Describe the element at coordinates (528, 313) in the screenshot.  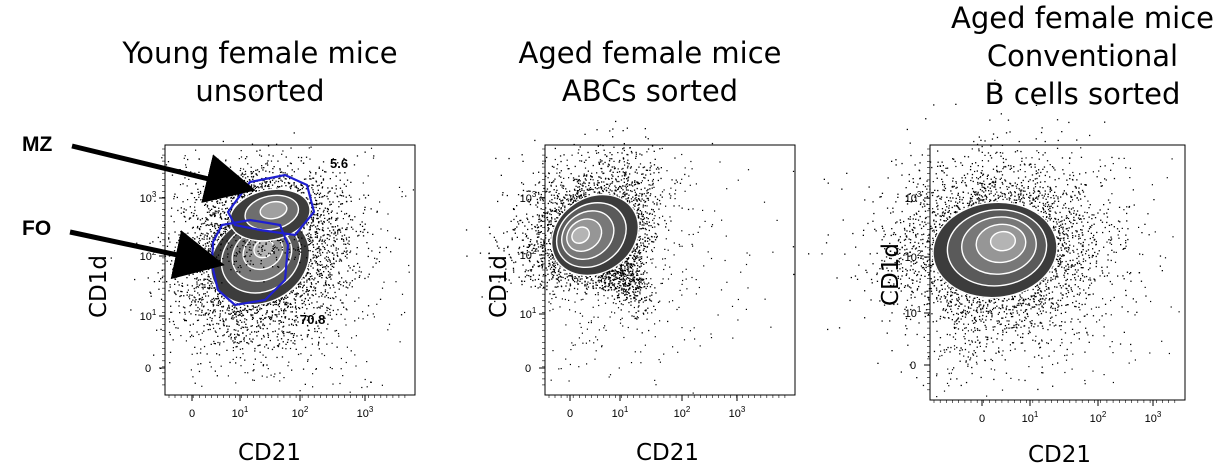
I see `panel2-ytick-1: 10¹` at that location.